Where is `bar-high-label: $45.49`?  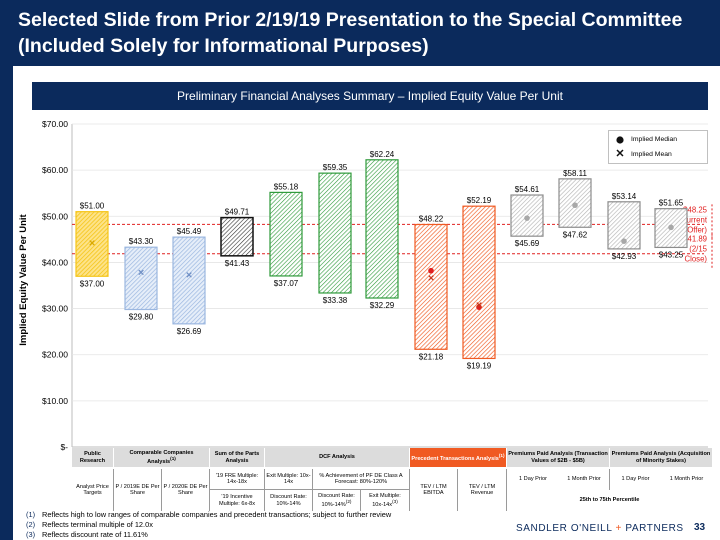 bar-high-label: $45.49 is located at coordinates (189, 231).